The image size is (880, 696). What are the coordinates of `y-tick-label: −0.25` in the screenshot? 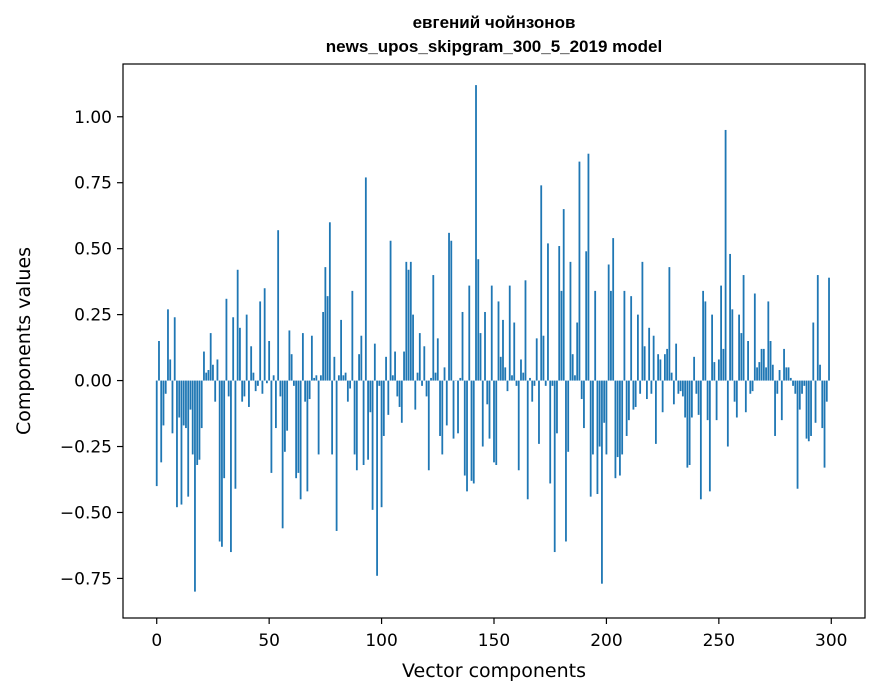 It's located at (86, 448).